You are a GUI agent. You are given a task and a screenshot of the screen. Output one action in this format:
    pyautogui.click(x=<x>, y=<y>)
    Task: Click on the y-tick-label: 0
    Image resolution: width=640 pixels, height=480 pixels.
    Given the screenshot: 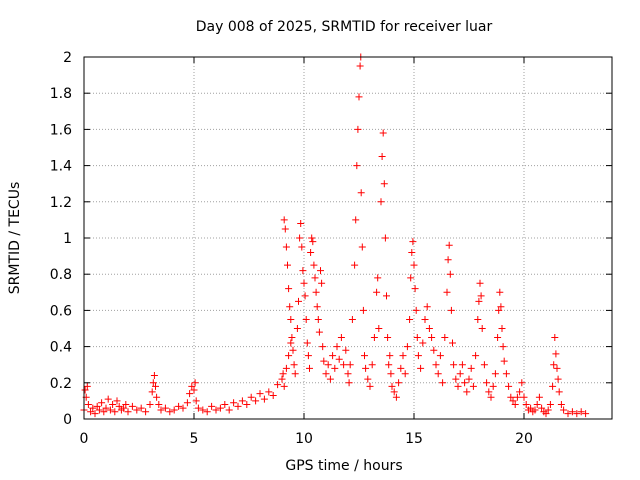 What is the action you would take?
    pyautogui.click(x=67, y=420)
    